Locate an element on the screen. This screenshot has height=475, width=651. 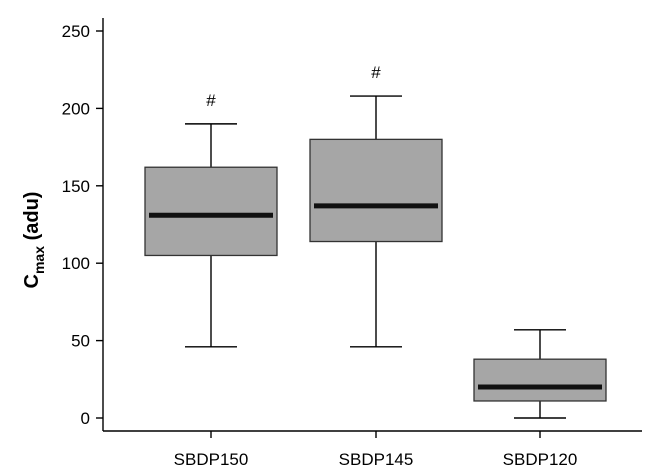
y-axis-label: Cmax (adu) is located at coordinates (34, 240).